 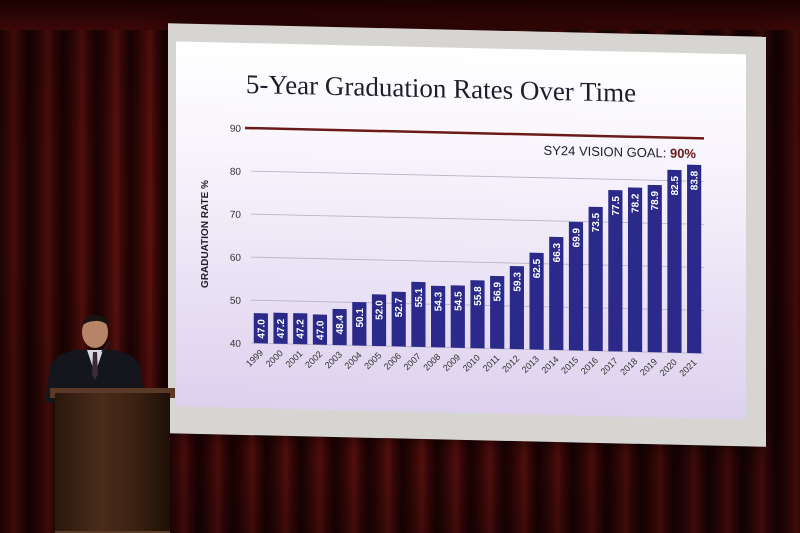 I want to click on bar-value-label: 69.9, so click(x=576, y=237).